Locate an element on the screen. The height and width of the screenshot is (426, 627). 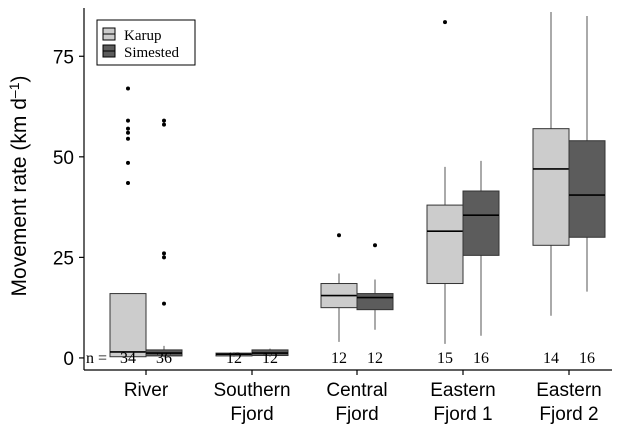
n-count-label: 34 is located at coordinates (128, 358).